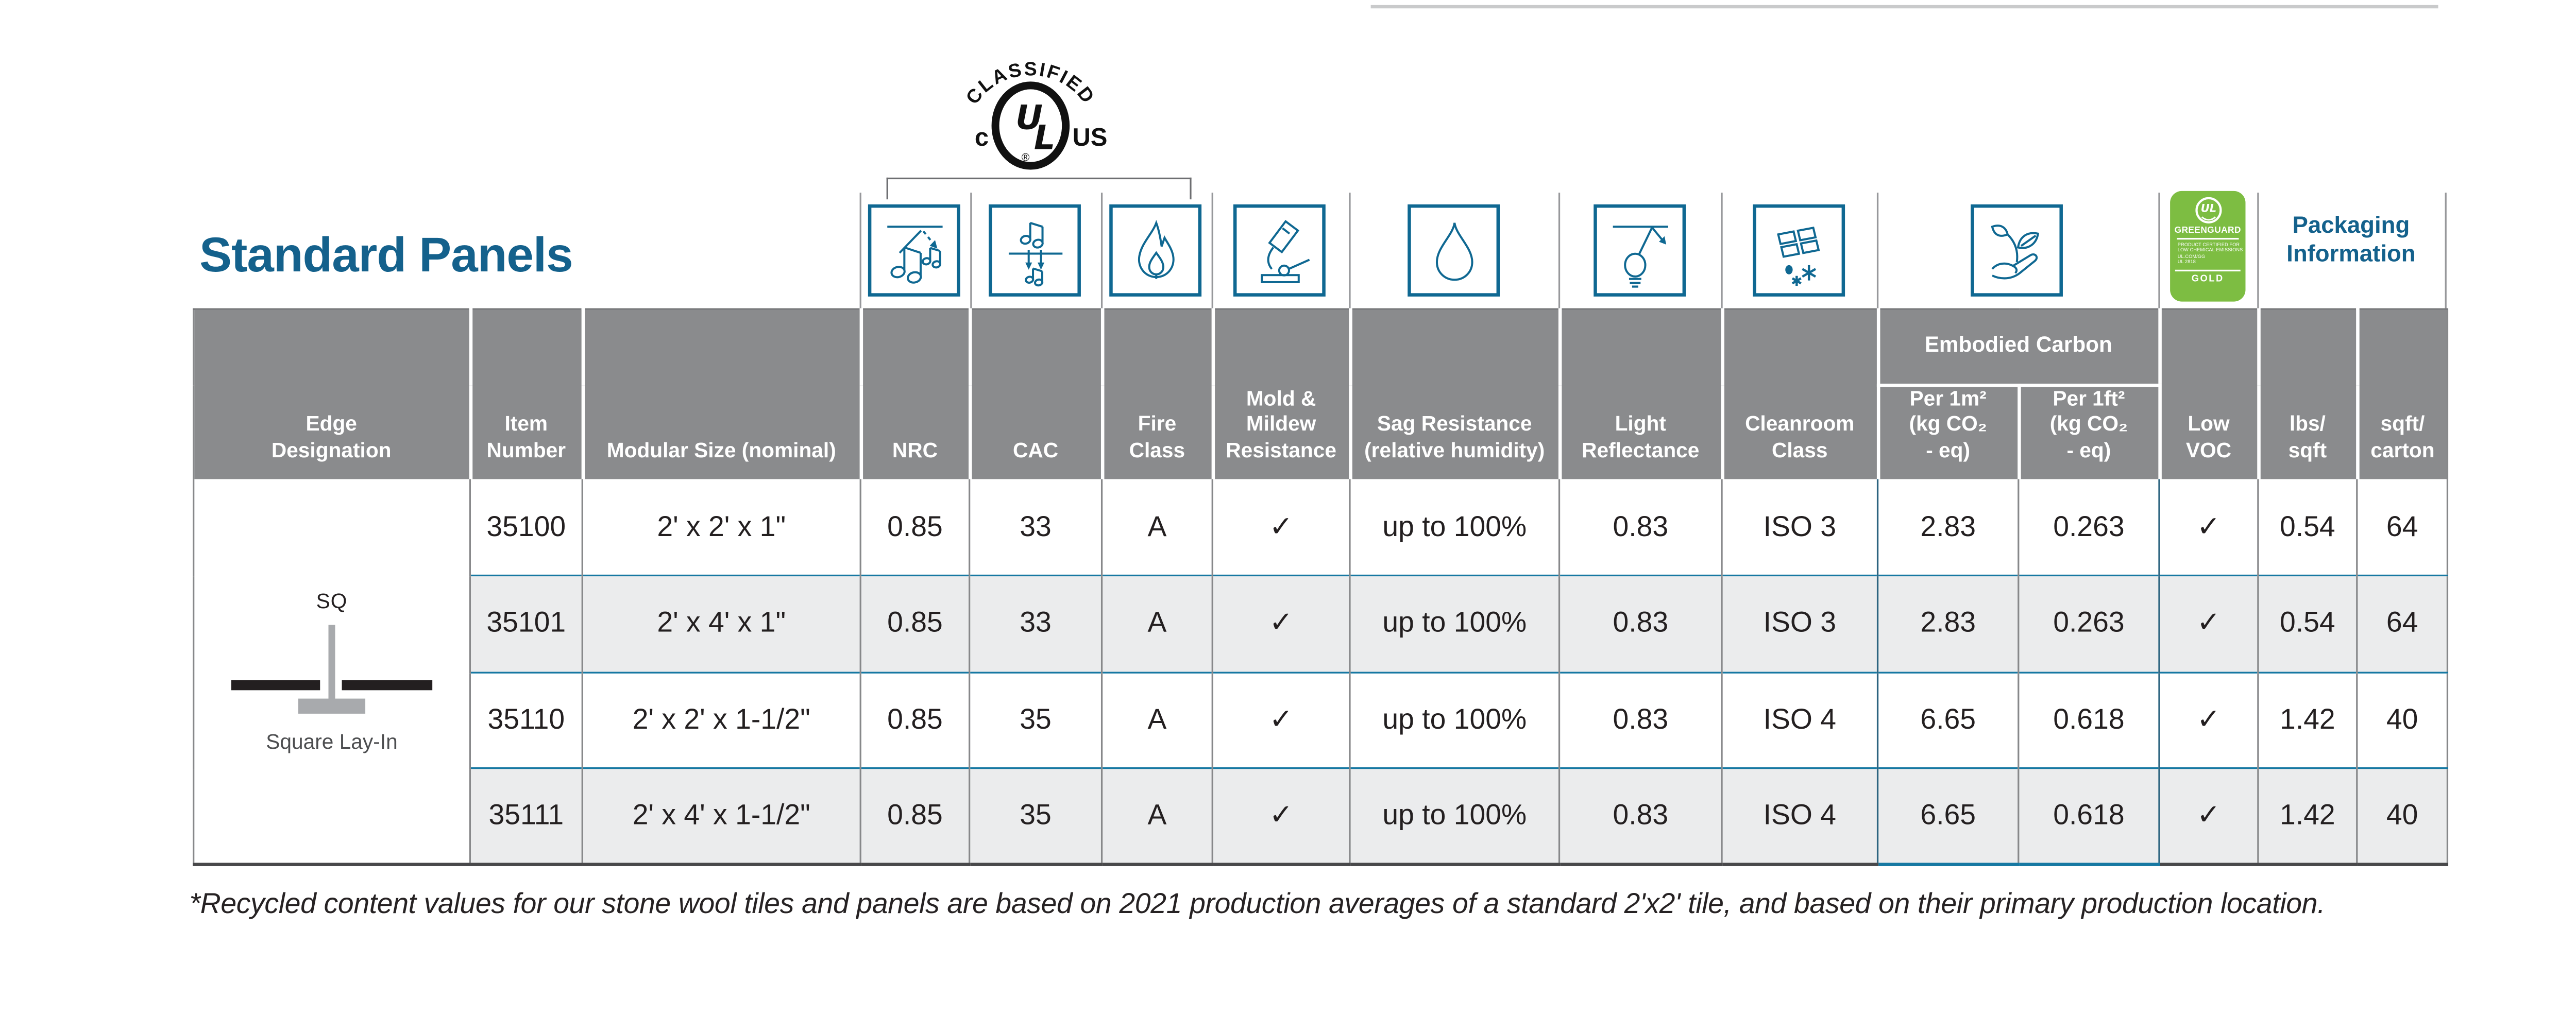  I want to click on panel-left, so click(275, 684).